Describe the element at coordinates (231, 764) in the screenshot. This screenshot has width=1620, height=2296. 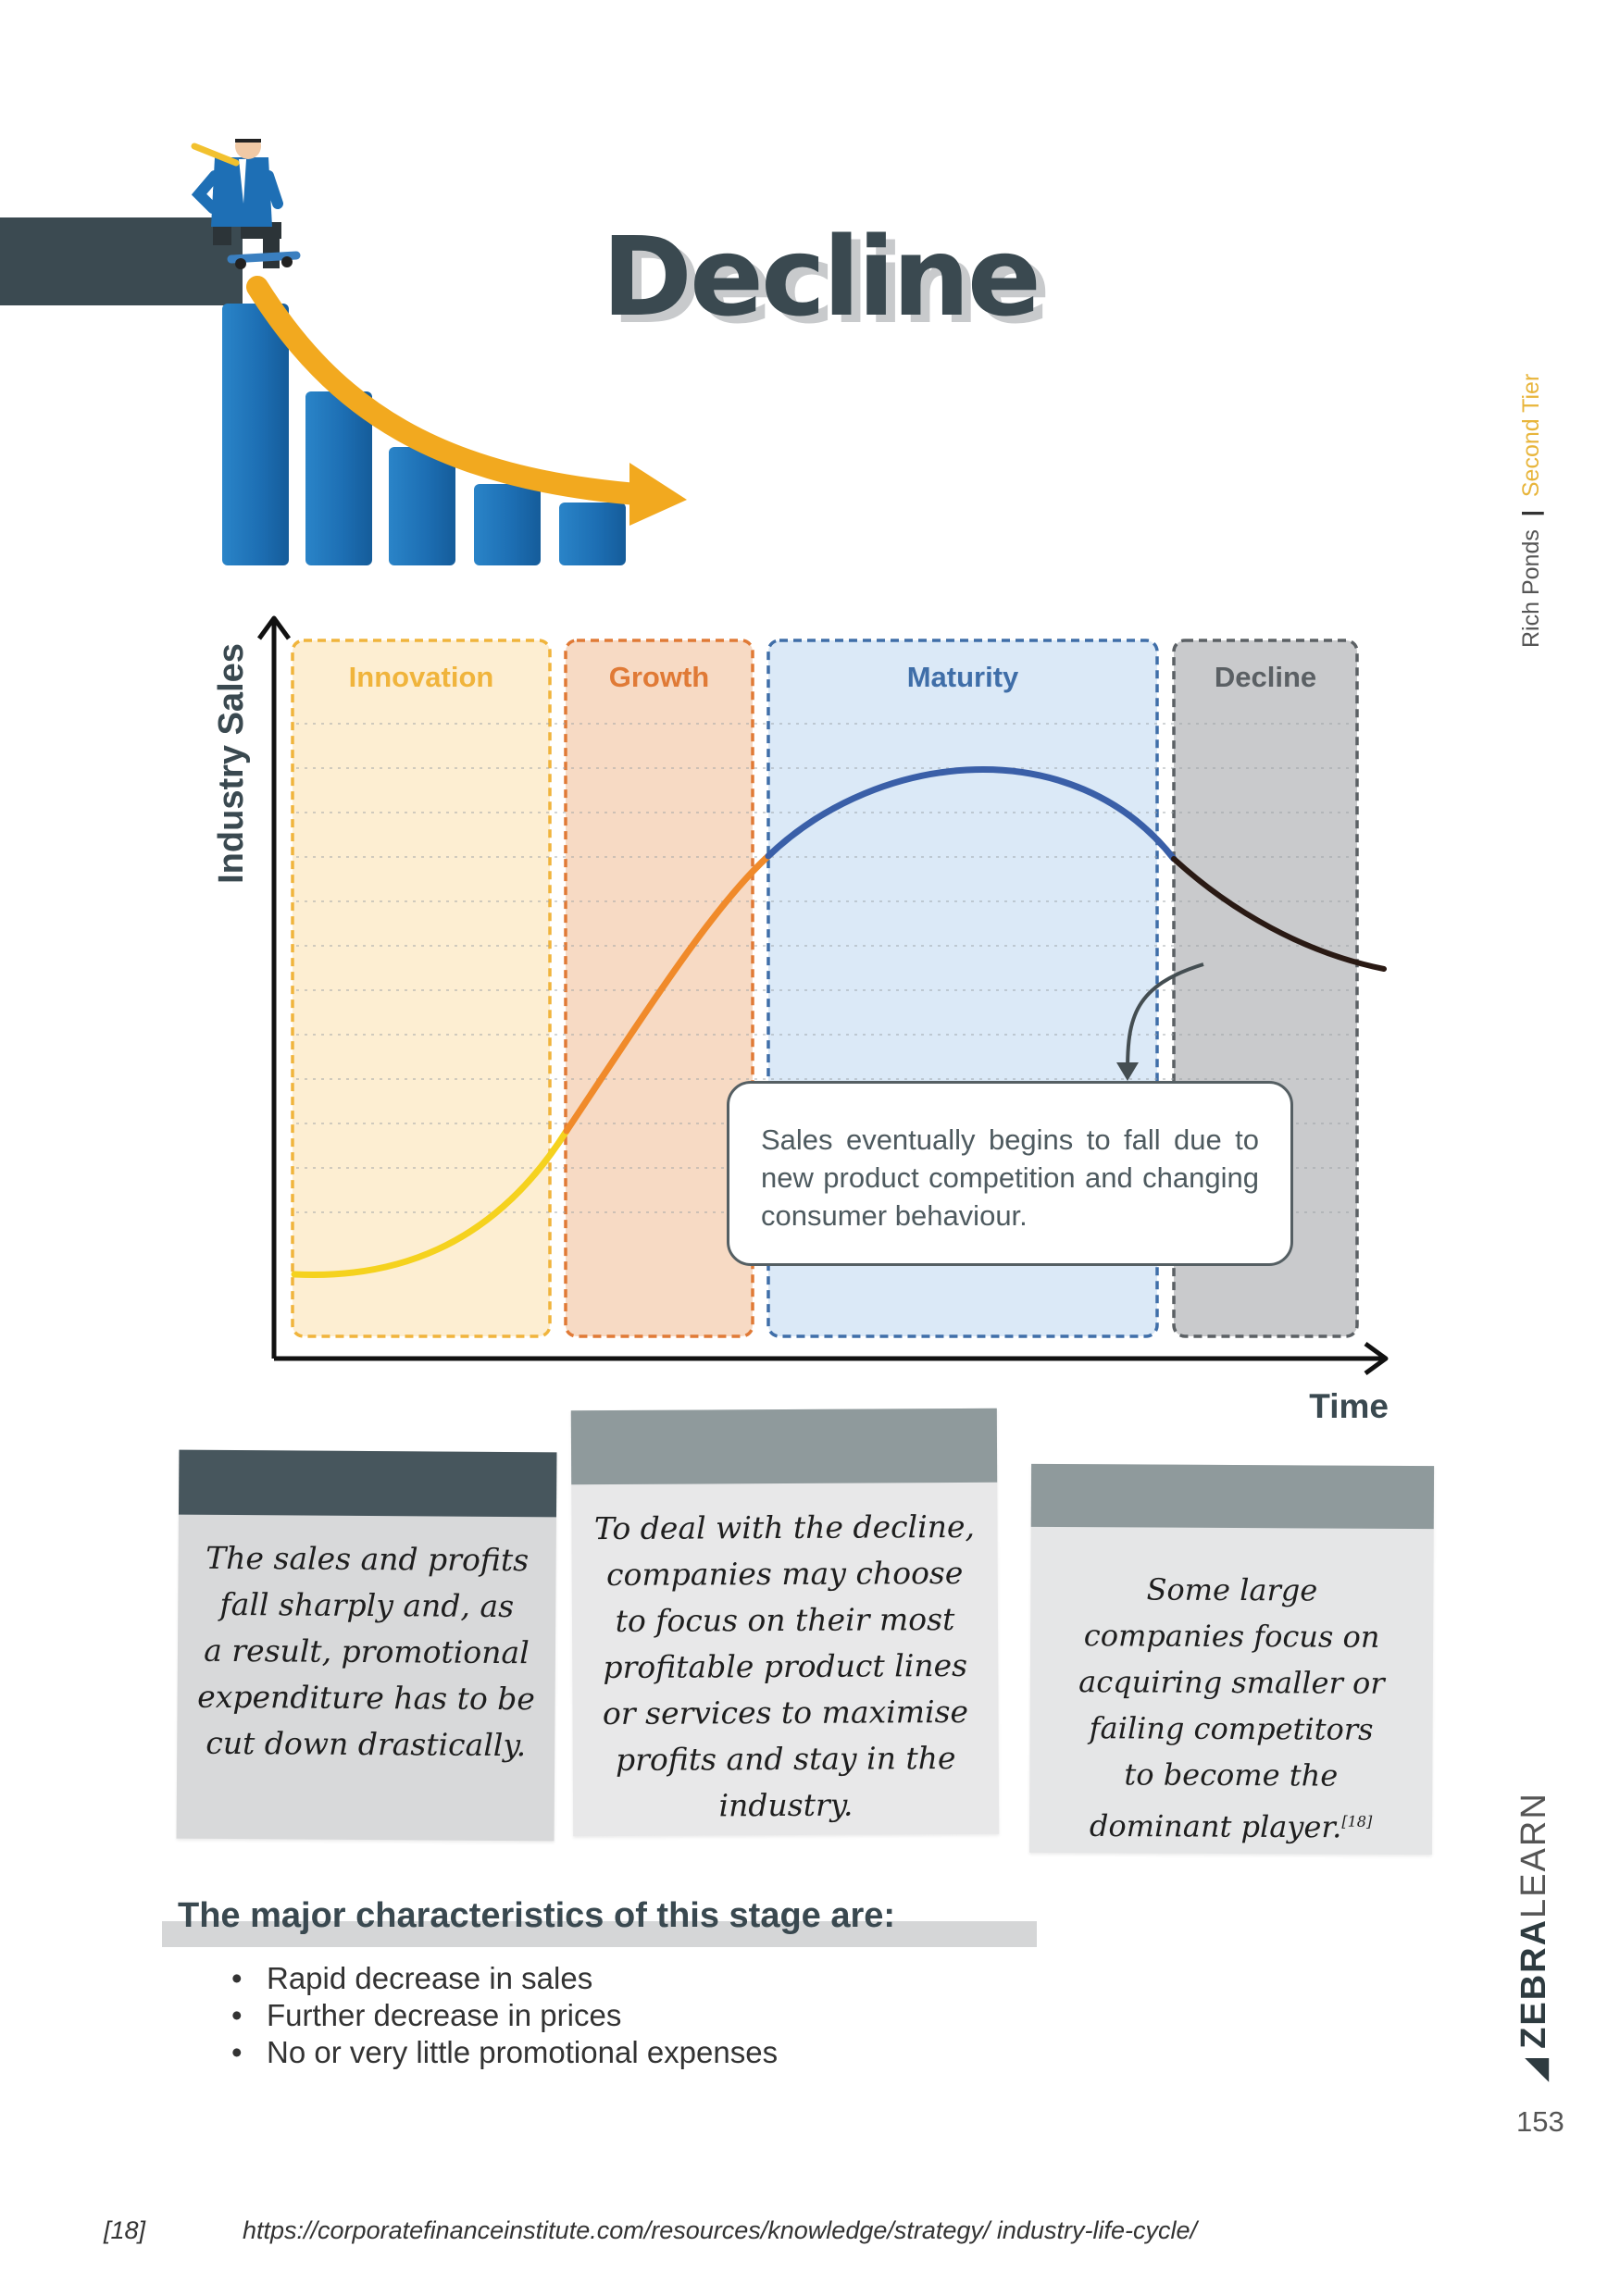
I see `y-axis-label: Industry Sales` at that location.